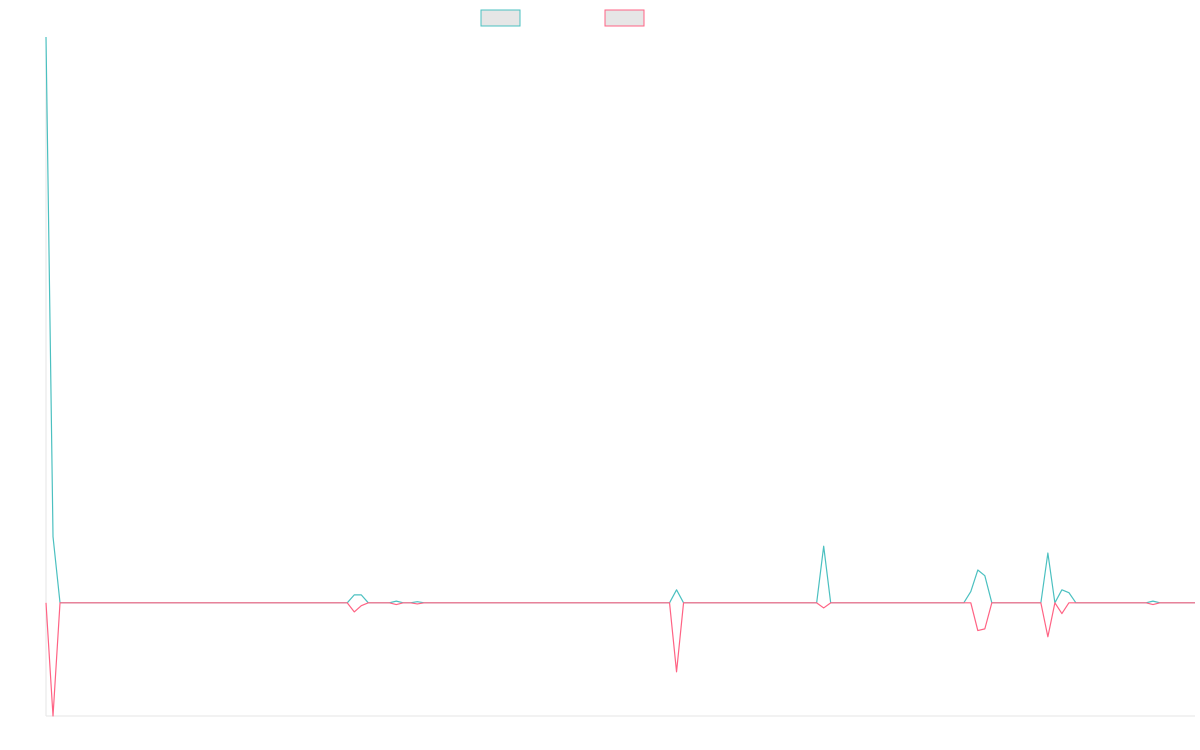  What do you see at coordinates (620, 659) in the screenshot?
I see `data-line` at bounding box center [620, 659].